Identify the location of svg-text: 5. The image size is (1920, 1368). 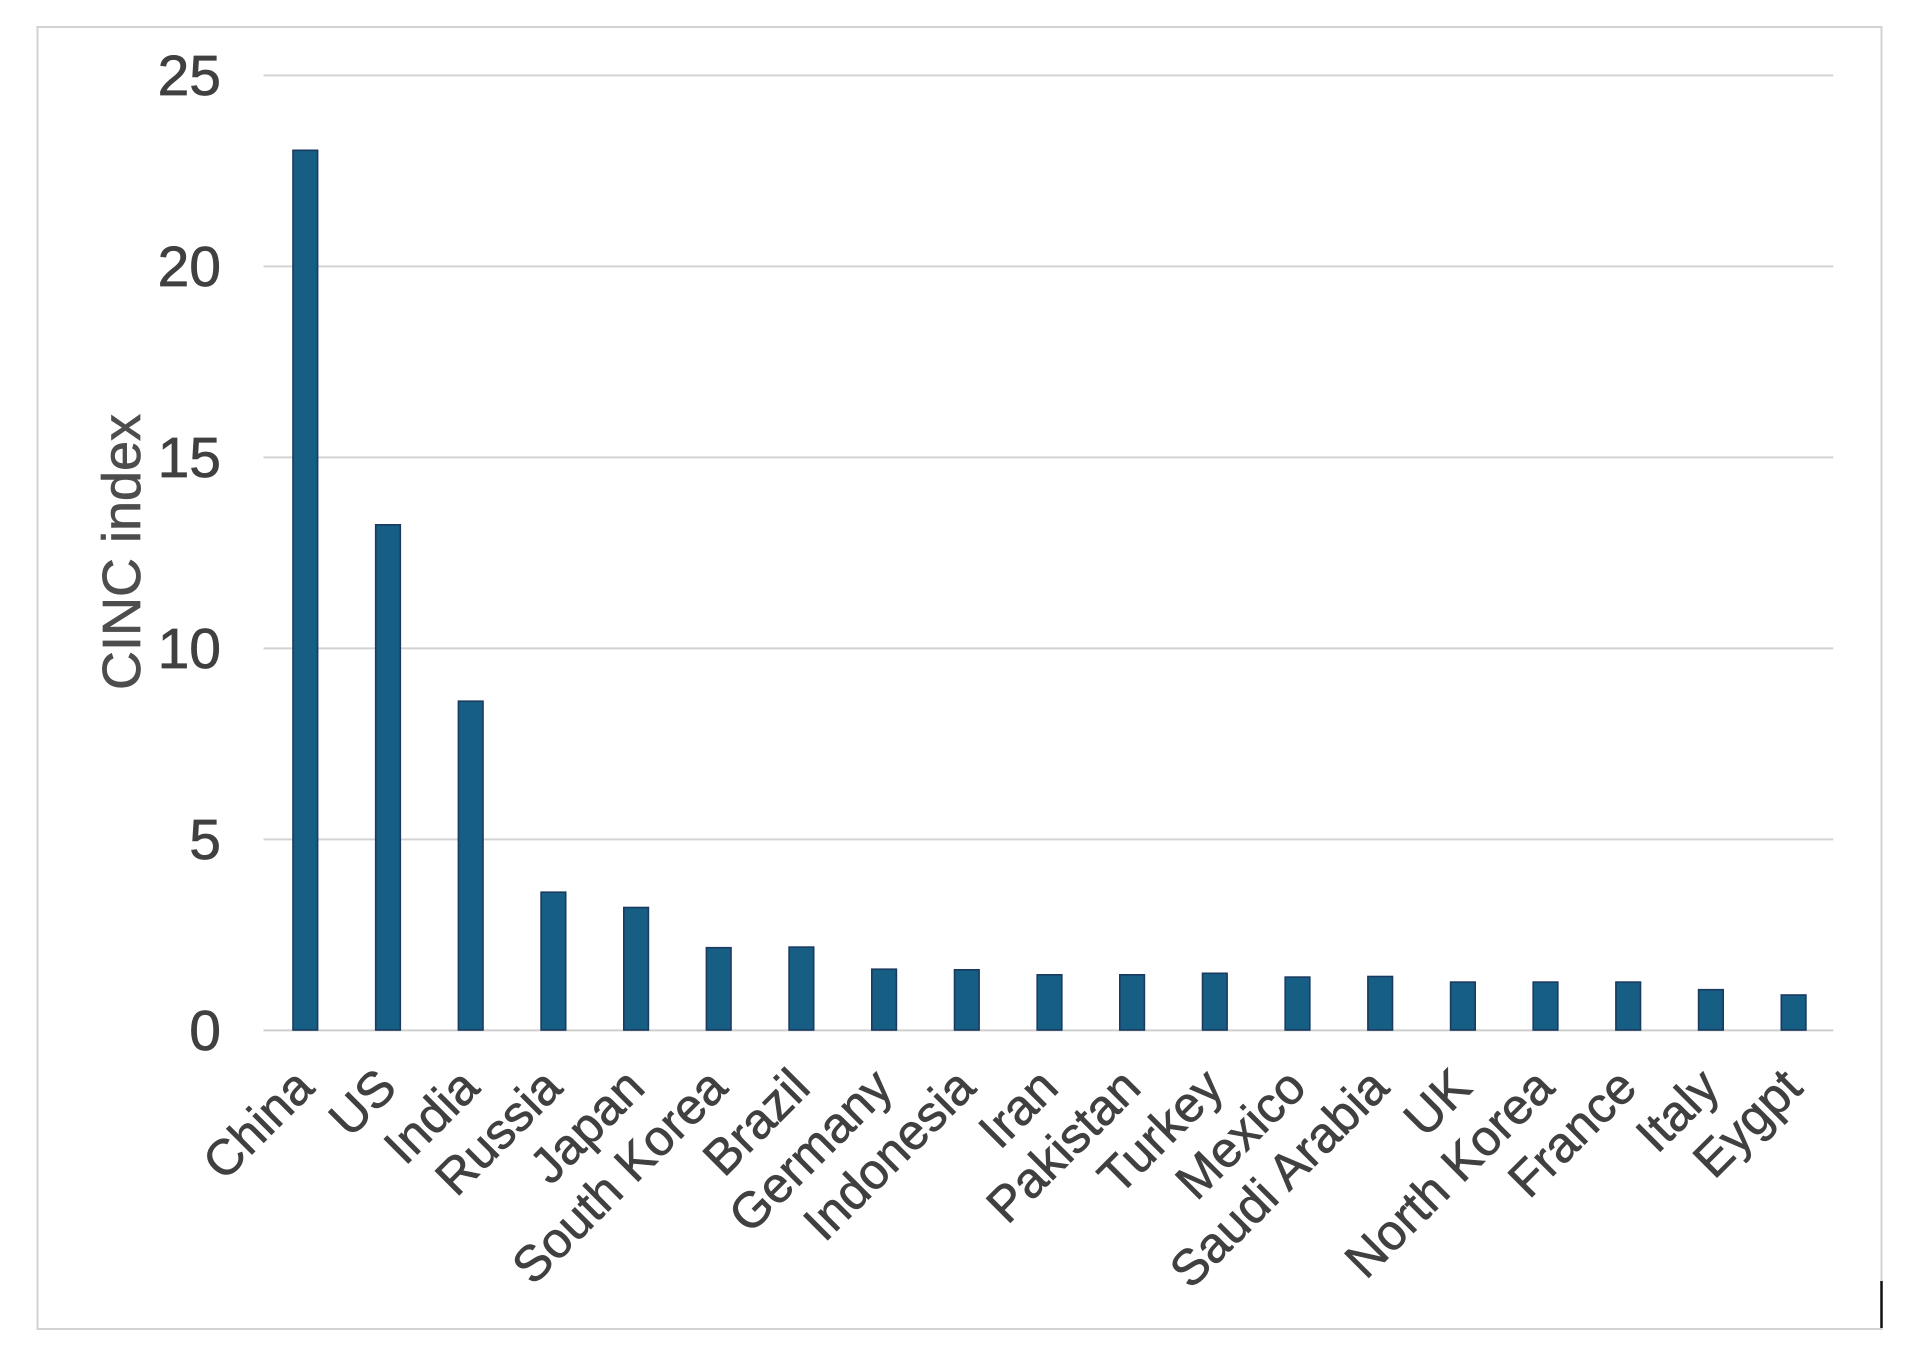
(205, 840).